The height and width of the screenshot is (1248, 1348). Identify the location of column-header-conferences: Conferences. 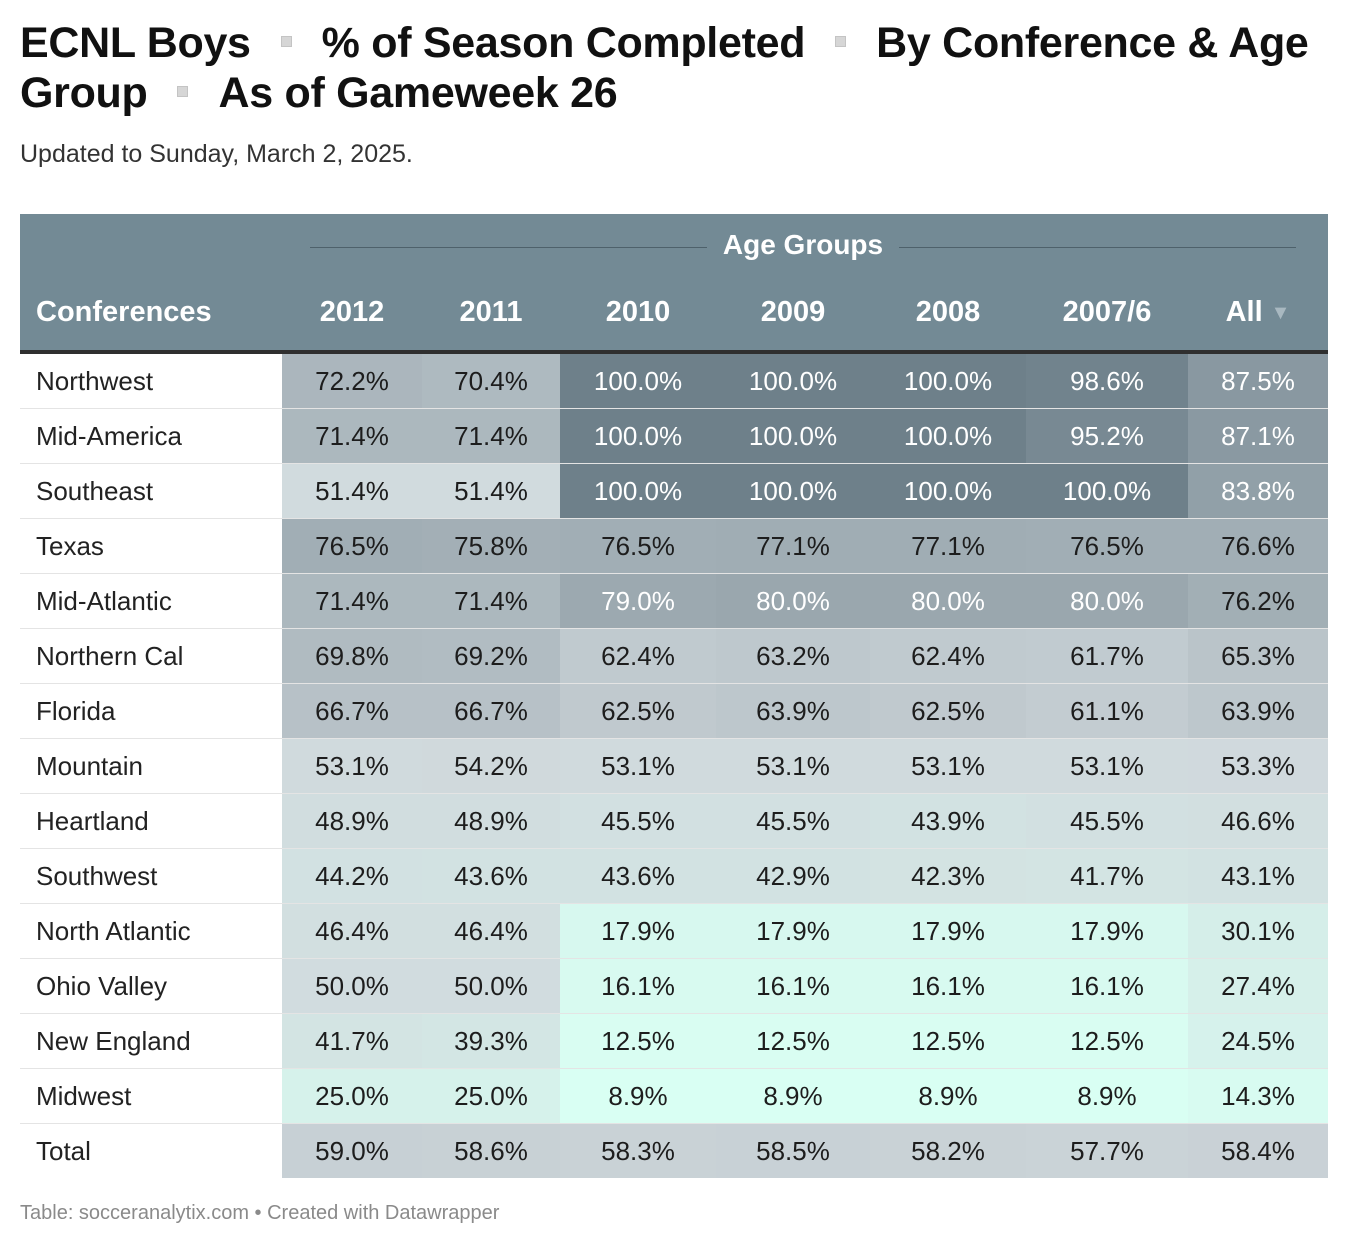
(124, 312).